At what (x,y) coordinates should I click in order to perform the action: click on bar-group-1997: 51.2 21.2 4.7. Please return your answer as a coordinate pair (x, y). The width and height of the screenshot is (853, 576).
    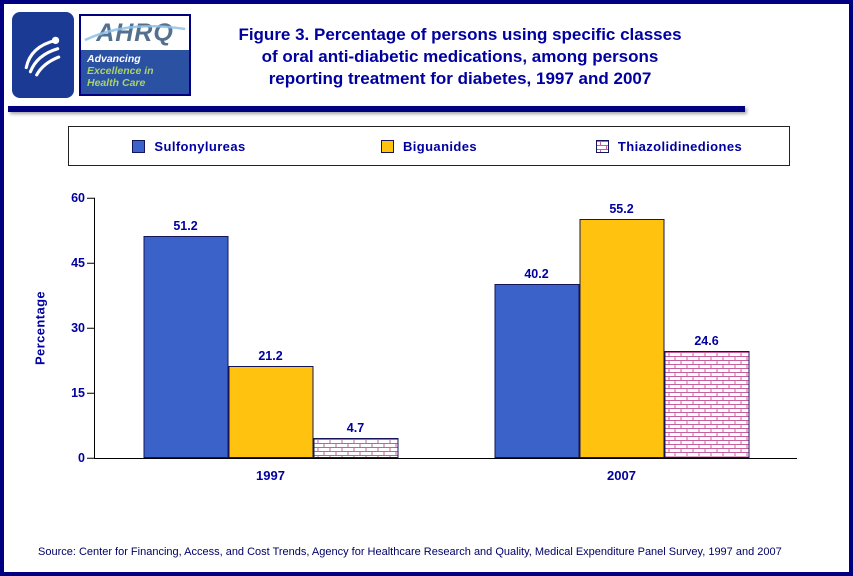
    Looking at the image, I should click on (270, 328).